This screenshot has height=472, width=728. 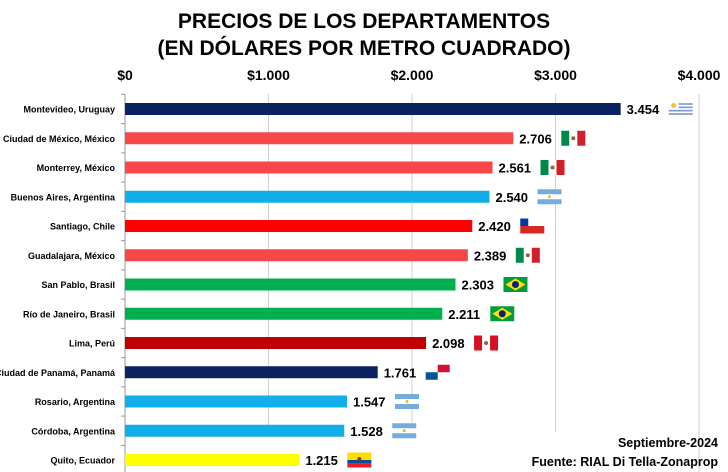 I want to click on annotation-date: Septiembre-2024, so click(x=668, y=443).